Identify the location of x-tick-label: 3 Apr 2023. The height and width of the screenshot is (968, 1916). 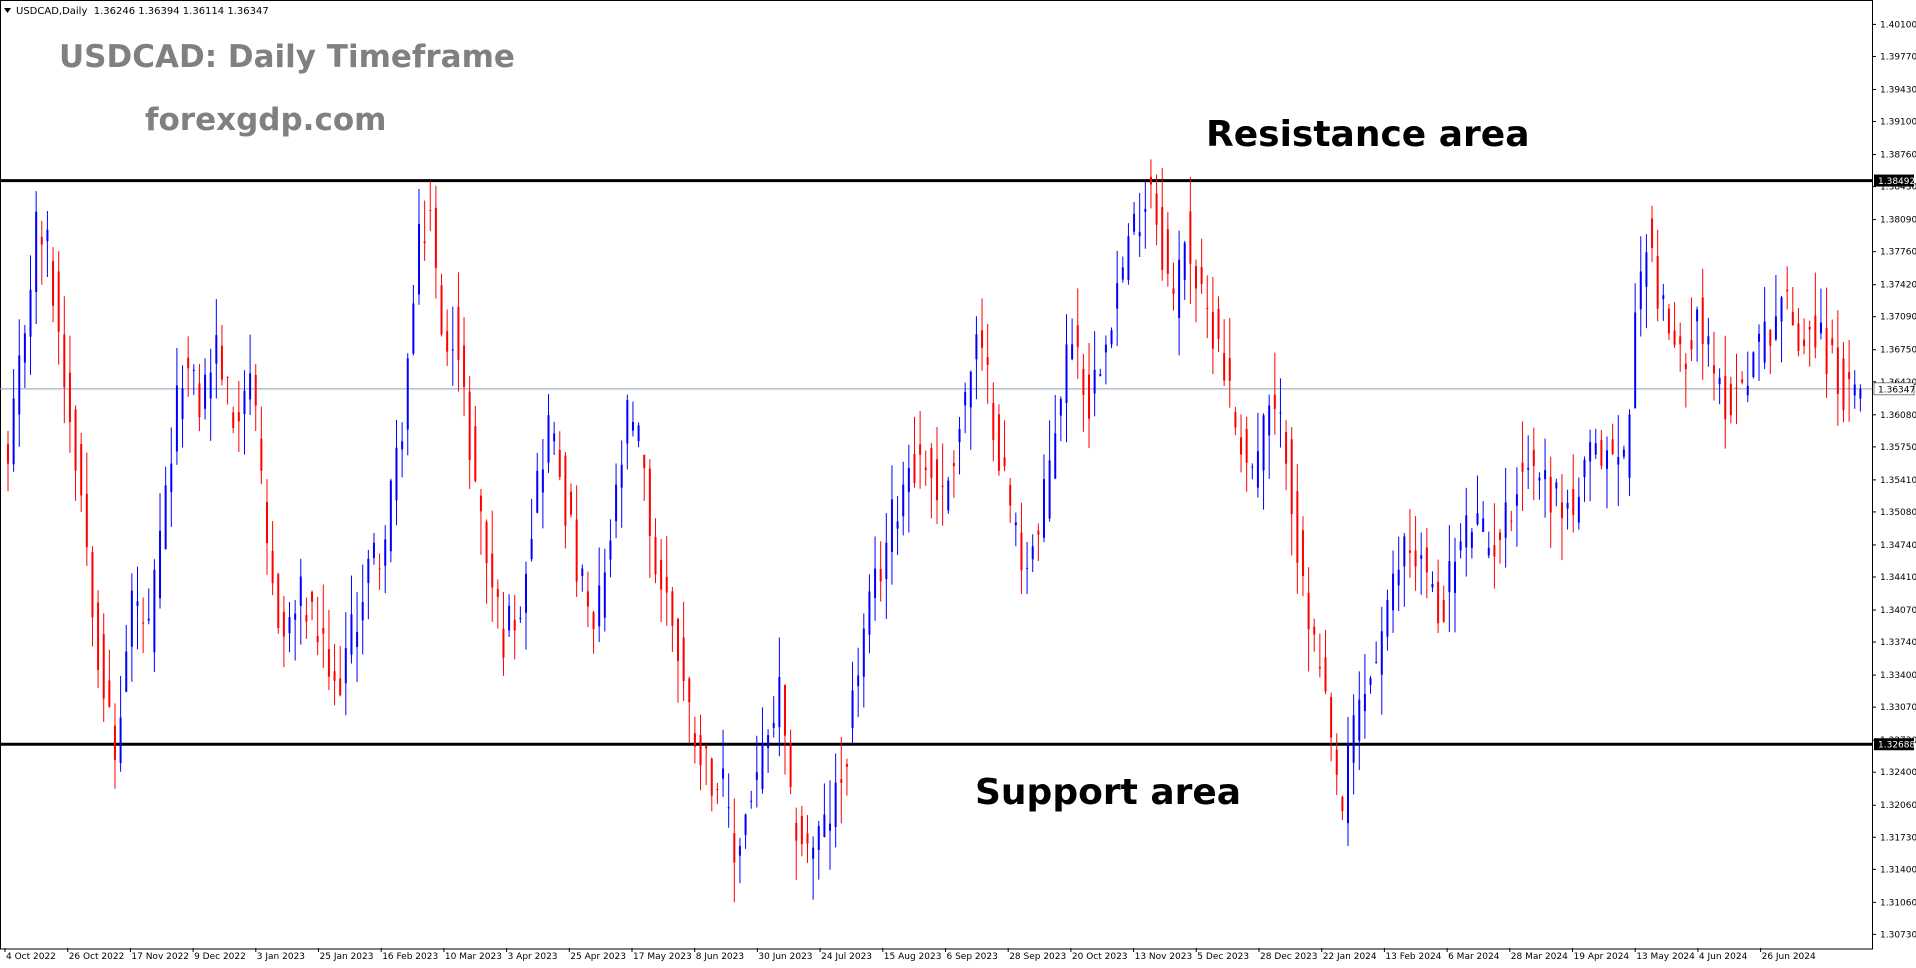
(533, 957).